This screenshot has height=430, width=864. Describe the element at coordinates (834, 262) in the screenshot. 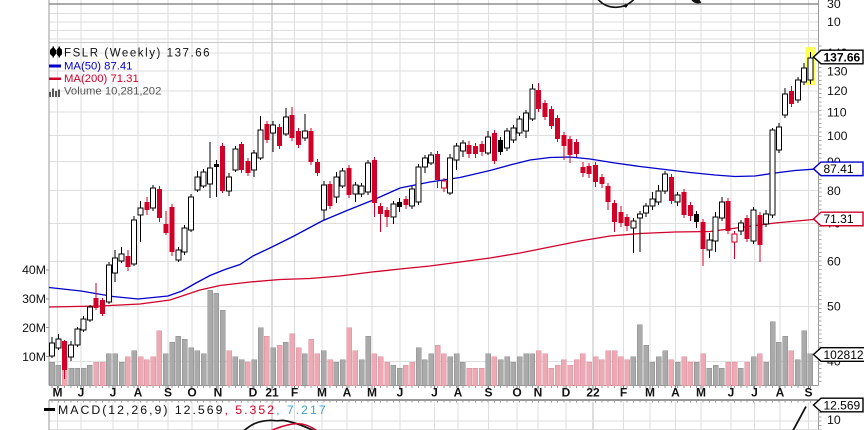

I see `svg-text: 60` at that location.